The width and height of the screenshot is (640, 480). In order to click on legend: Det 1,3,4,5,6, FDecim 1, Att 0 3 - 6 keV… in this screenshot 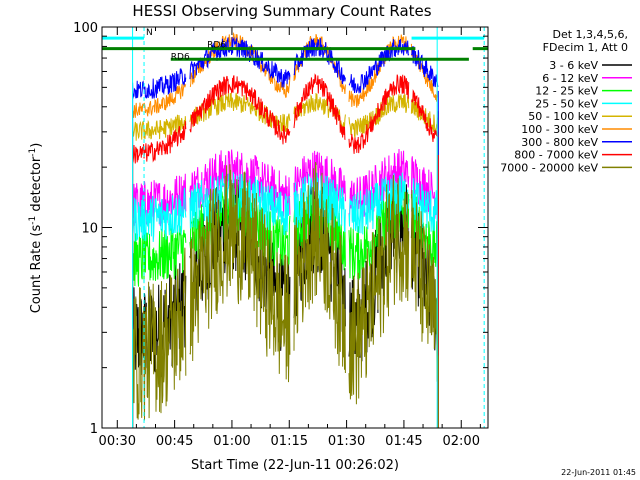, I will do `click(566, 101)`.